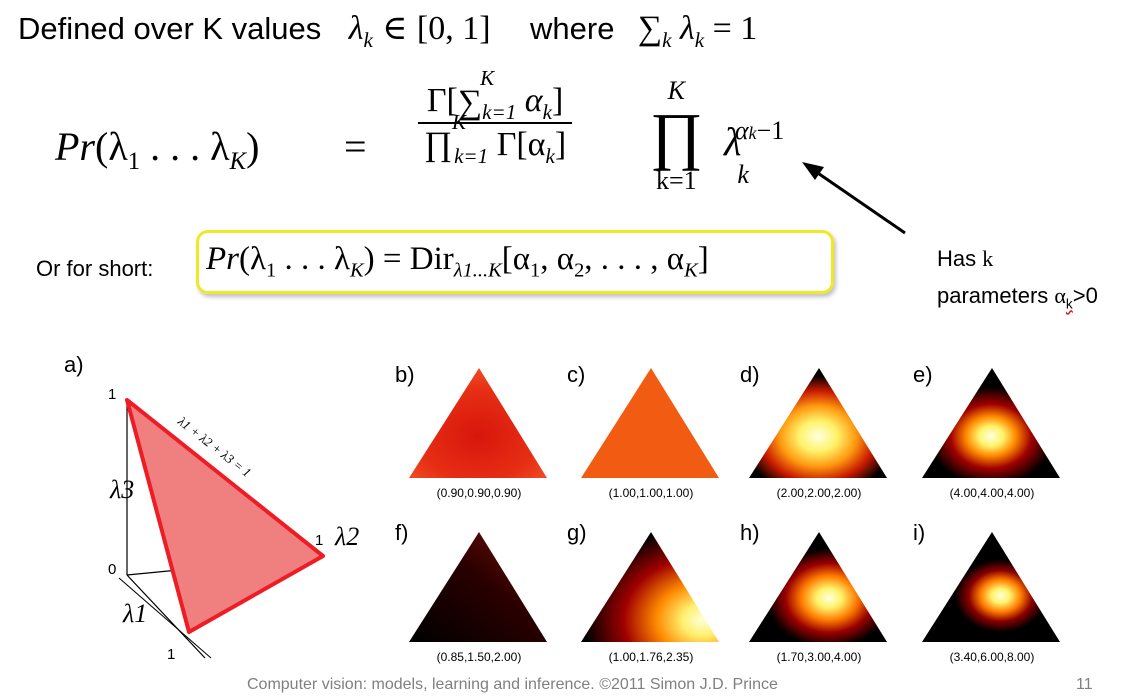 The width and height of the screenshot is (1145, 698). I want to click on tick-1-bottom: 1, so click(171, 654).